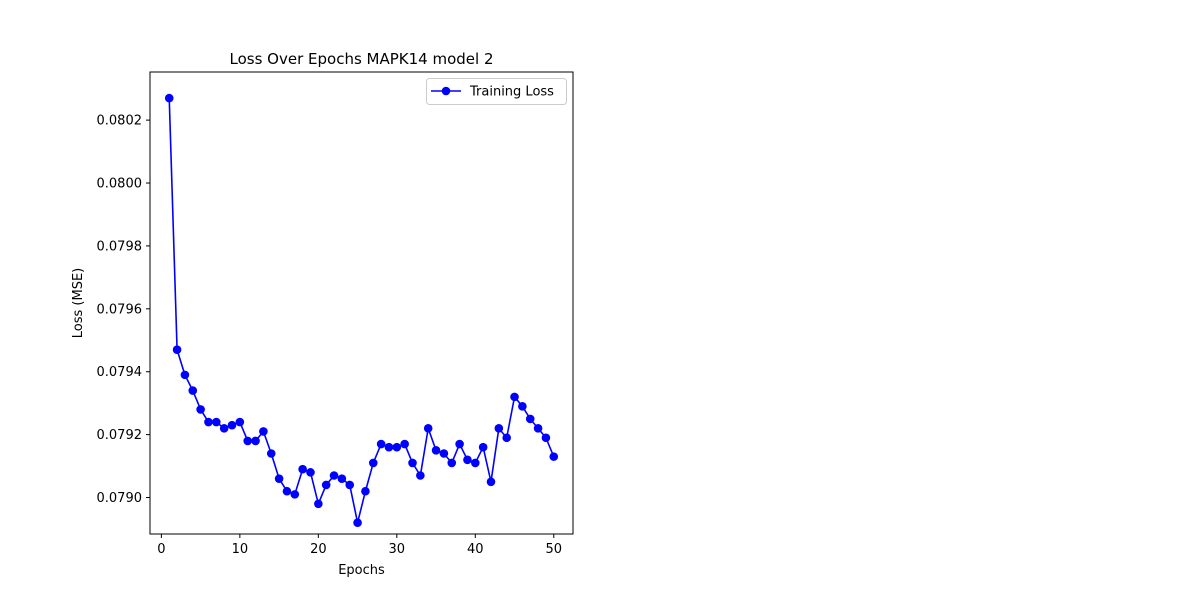  I want to click on y-tick-label: 0.0790, so click(120, 498).